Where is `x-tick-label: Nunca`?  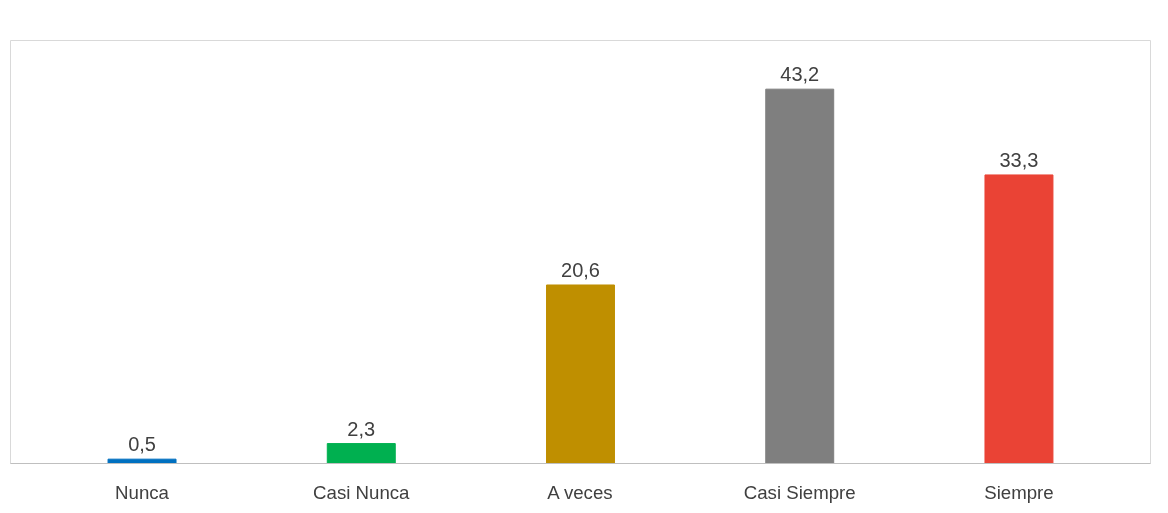
x-tick-label: Nunca is located at coordinates (142, 492).